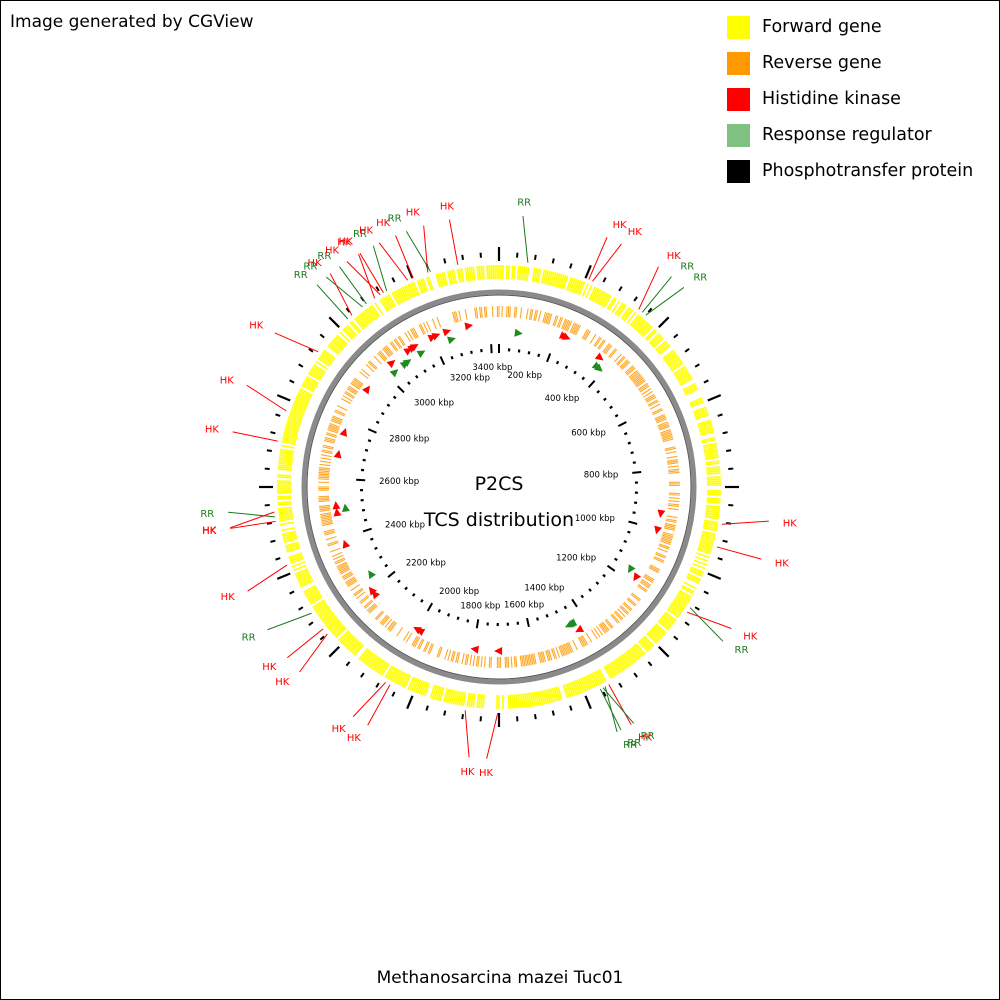 The width and height of the screenshot is (1000, 1000). I want to click on axis-label: 400 kbp, so click(562, 399).